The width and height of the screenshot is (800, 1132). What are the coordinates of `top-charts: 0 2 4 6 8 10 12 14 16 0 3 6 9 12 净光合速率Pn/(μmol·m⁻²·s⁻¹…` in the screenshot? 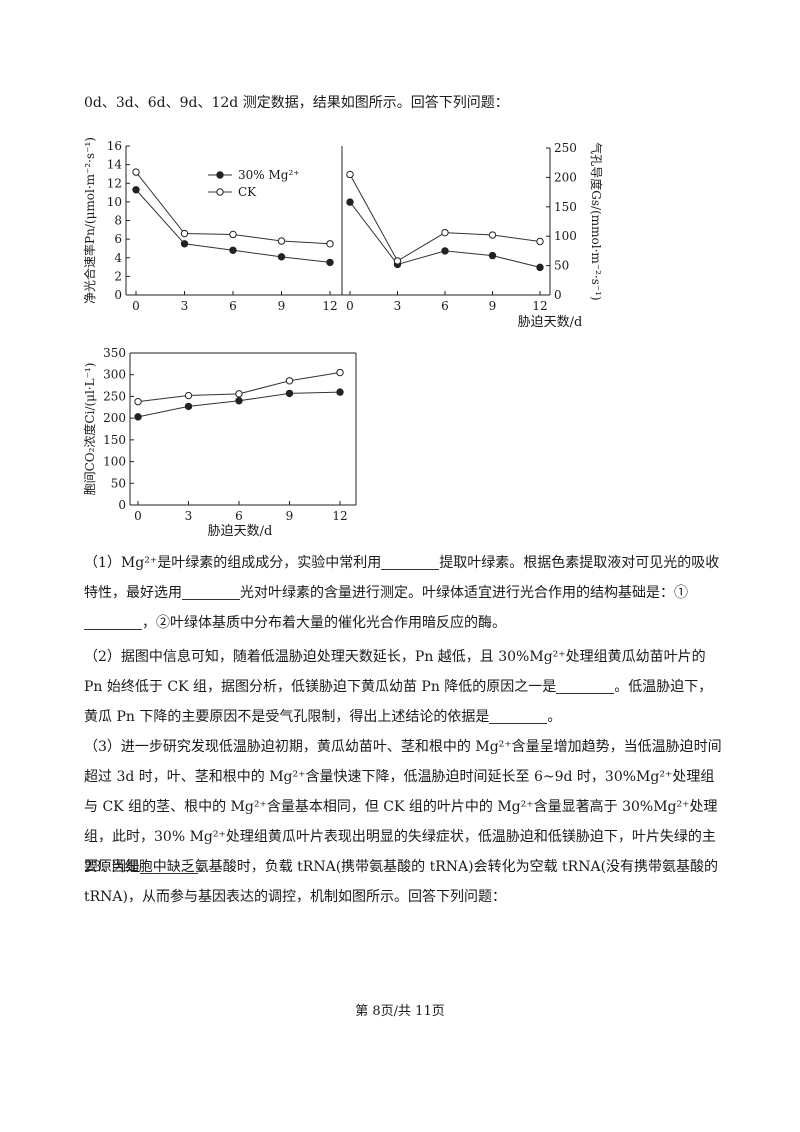 It's located at (343, 233).